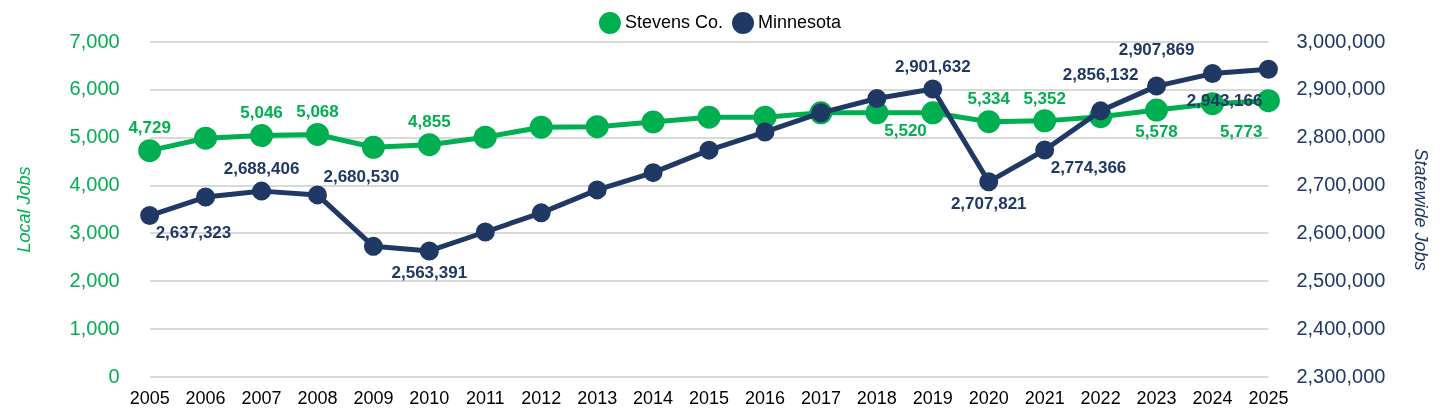  Describe the element at coordinates (94, 327) in the screenshot. I see `y-tick-label: 1,000` at that location.